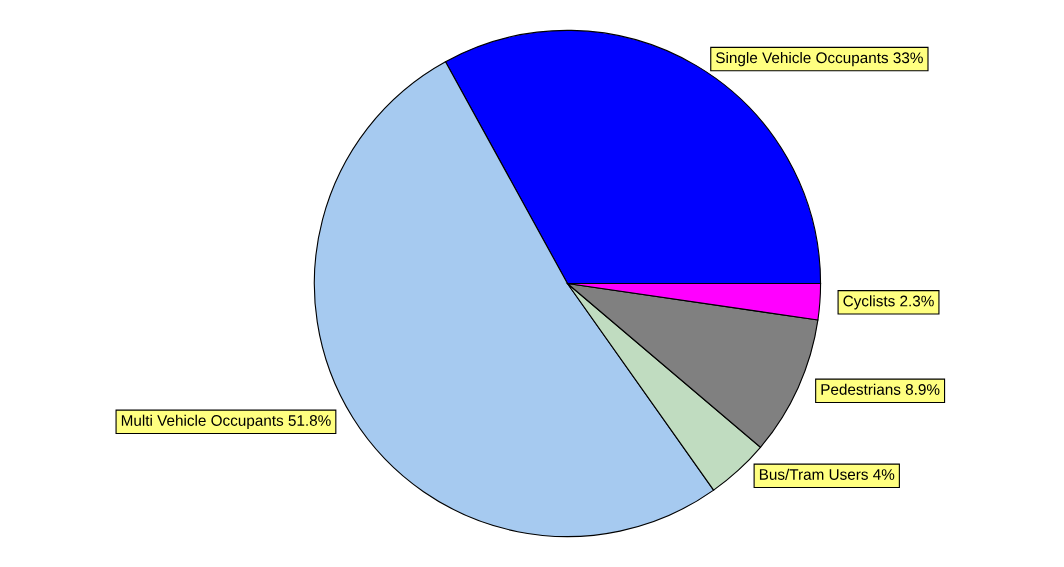 This screenshot has height=567, width=1064. What do you see at coordinates (226, 421) in the screenshot?
I see `slice-label: Multi Vehicle Occupants 51.8%` at bounding box center [226, 421].